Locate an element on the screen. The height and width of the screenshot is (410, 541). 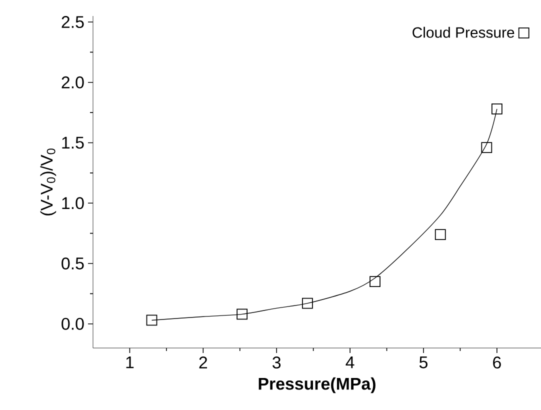
y-tick-label: 2.5 is located at coordinates (73, 22).